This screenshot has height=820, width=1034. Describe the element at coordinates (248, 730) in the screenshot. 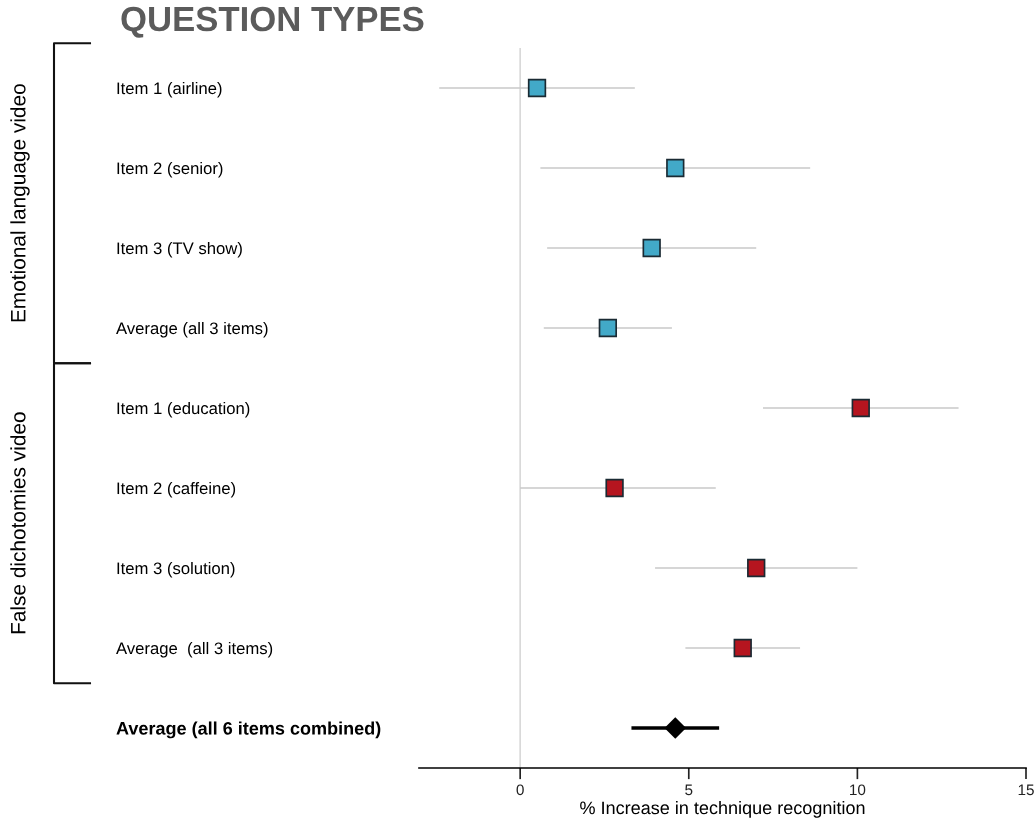

I see `y-tick-label: Average (all 6 items combined)` at that location.